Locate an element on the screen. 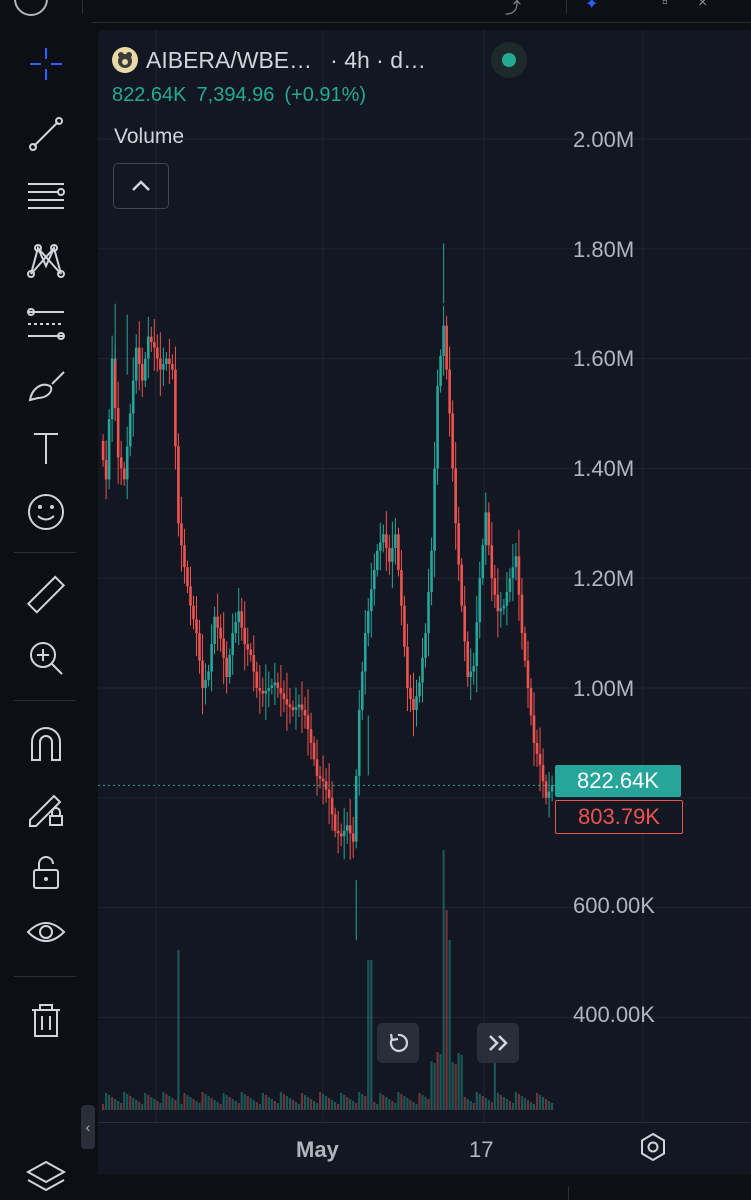 The width and height of the screenshot is (751, 1200). forecasting-icon is located at coordinates (46, 324).